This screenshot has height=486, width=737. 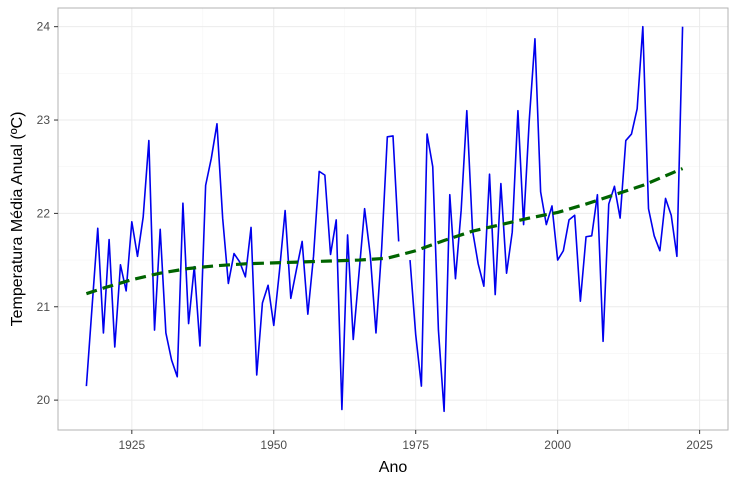 What do you see at coordinates (273, 445) in the screenshot?
I see `x-tick-label: 1950` at bounding box center [273, 445].